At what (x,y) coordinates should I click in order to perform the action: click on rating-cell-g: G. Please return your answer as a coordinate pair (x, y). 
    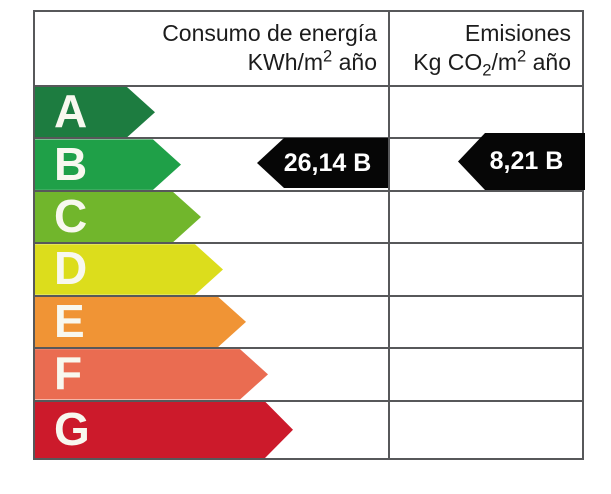
    Looking at the image, I should click on (212, 429).